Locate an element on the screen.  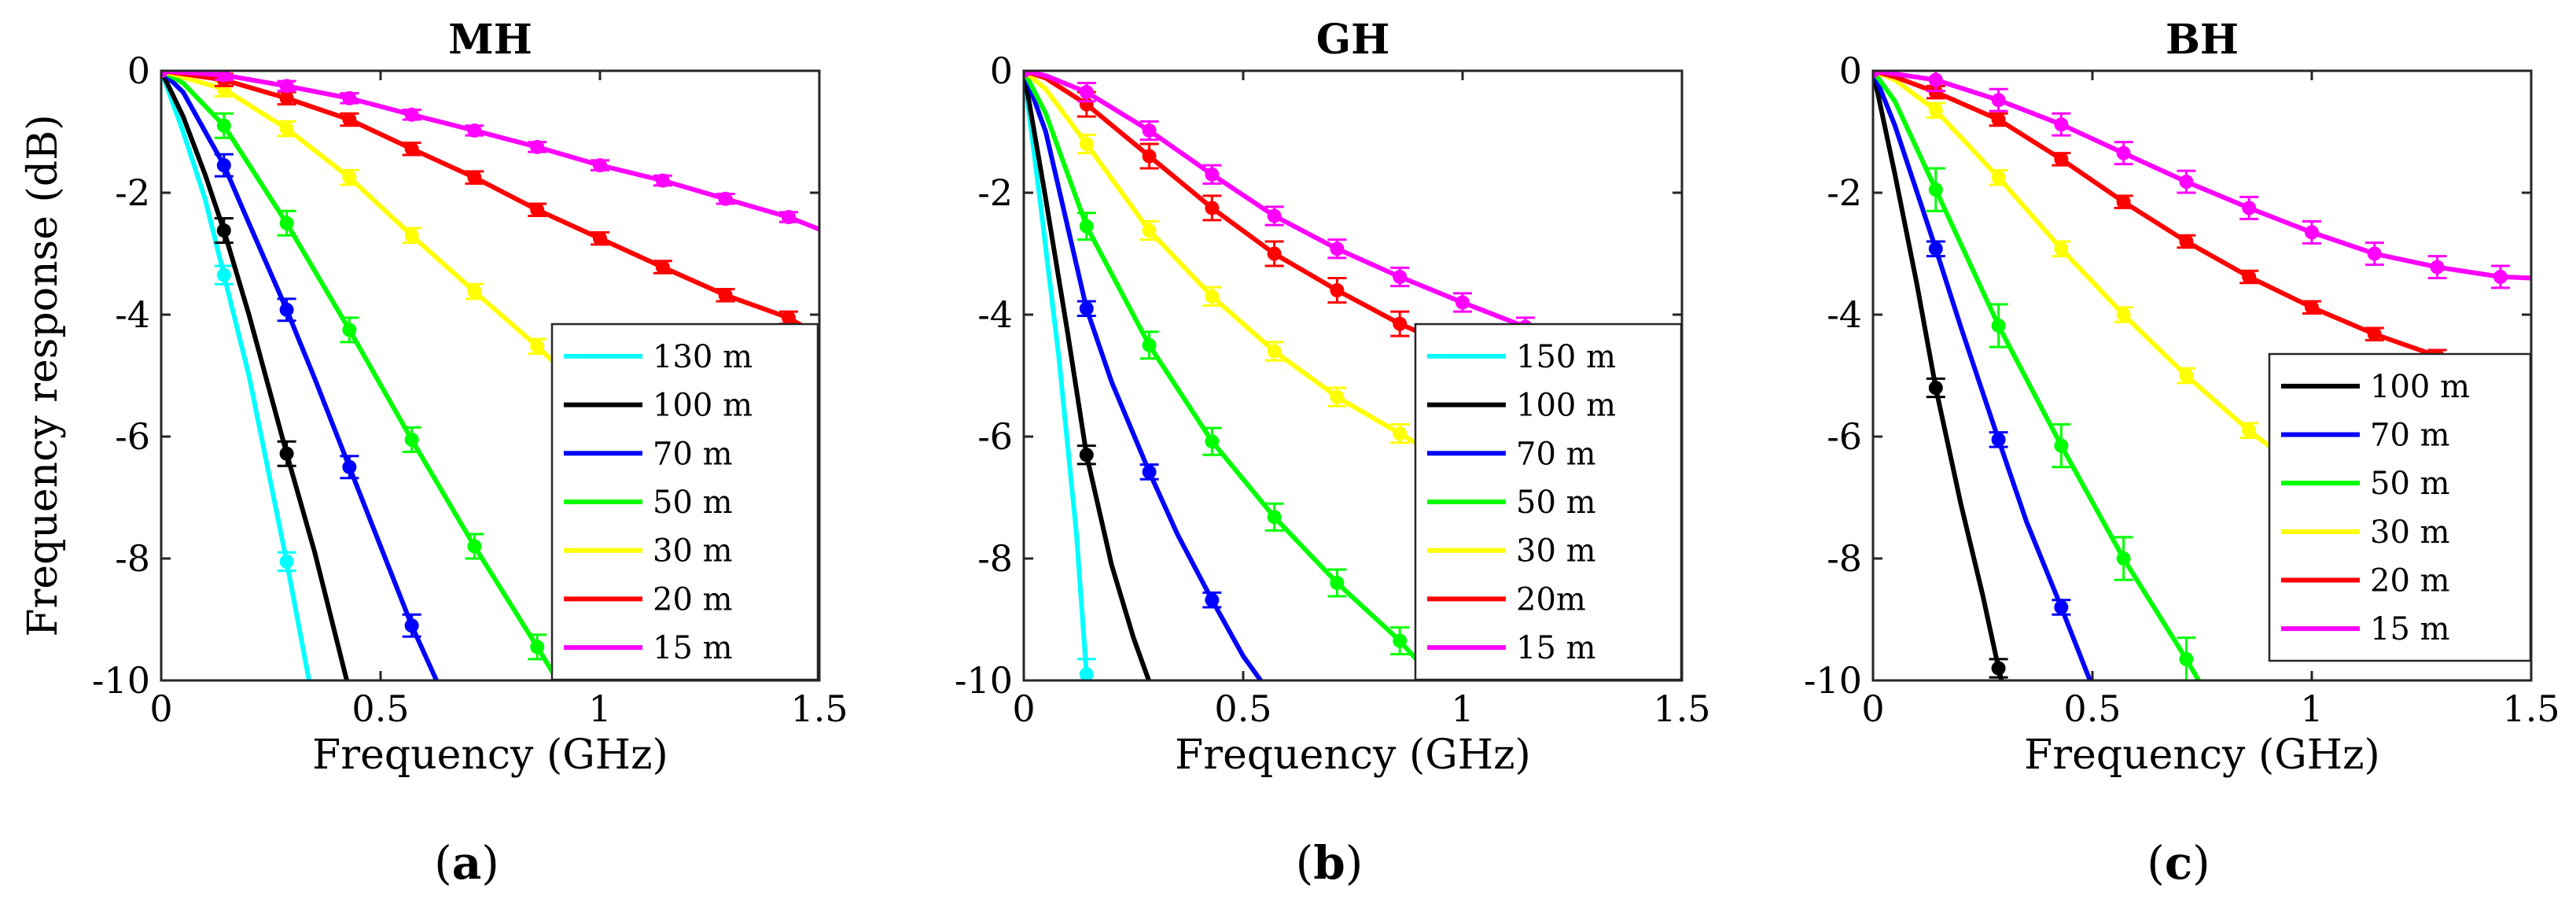
panel-label-letter: c is located at coordinates (2178, 863).